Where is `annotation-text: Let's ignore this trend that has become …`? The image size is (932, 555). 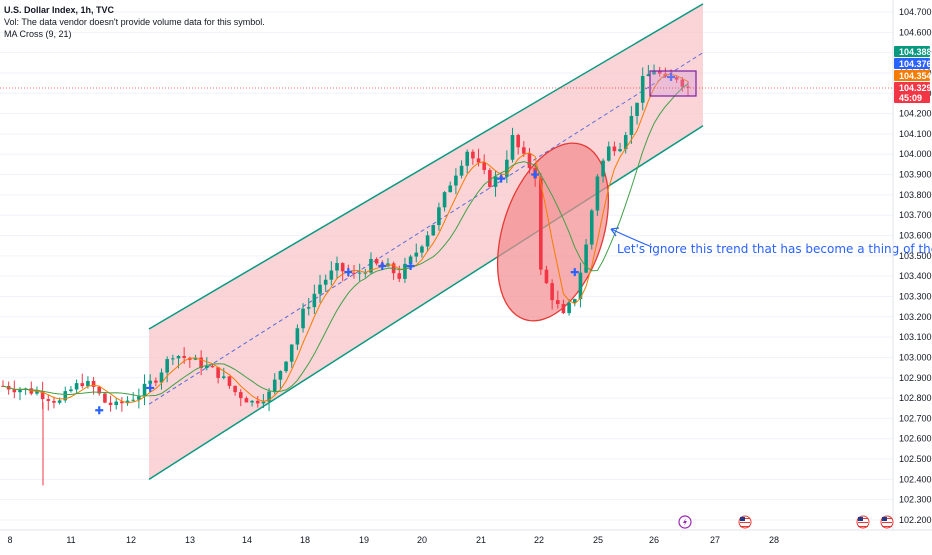
annotation-text: Let's ignore this trend that has become … is located at coordinates (774, 249).